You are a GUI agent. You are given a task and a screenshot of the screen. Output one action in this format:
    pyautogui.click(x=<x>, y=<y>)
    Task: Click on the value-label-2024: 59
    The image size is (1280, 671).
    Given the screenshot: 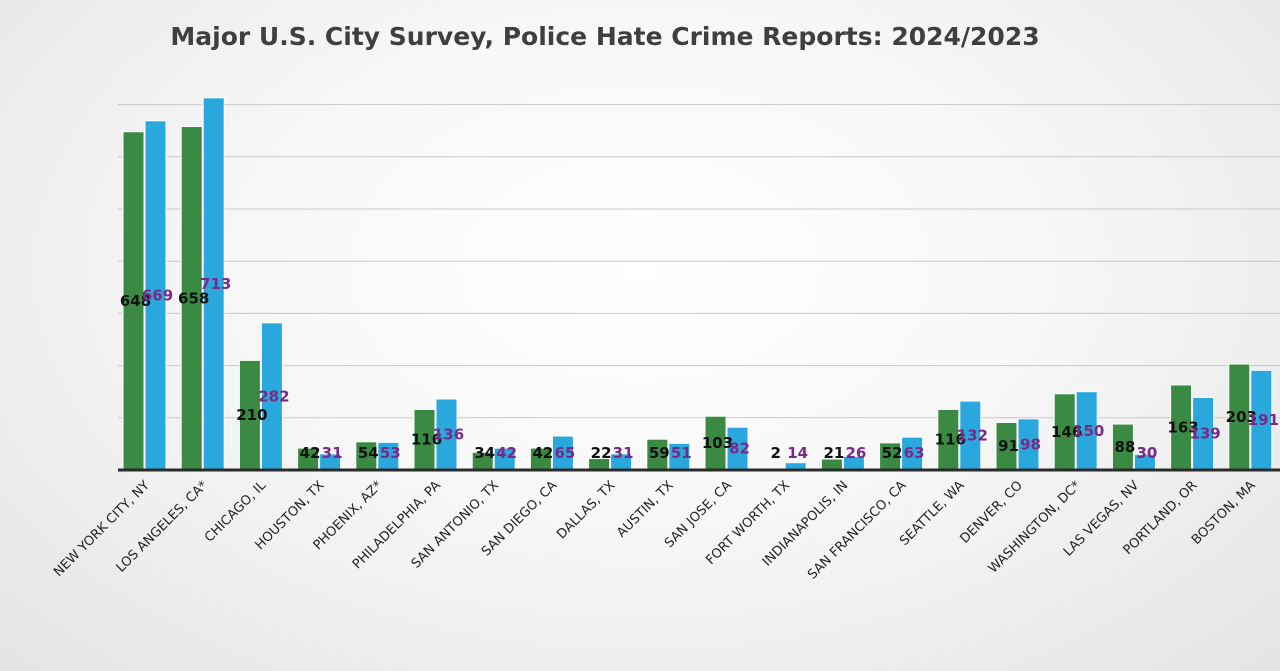 What is the action you would take?
    pyautogui.click(x=659, y=453)
    